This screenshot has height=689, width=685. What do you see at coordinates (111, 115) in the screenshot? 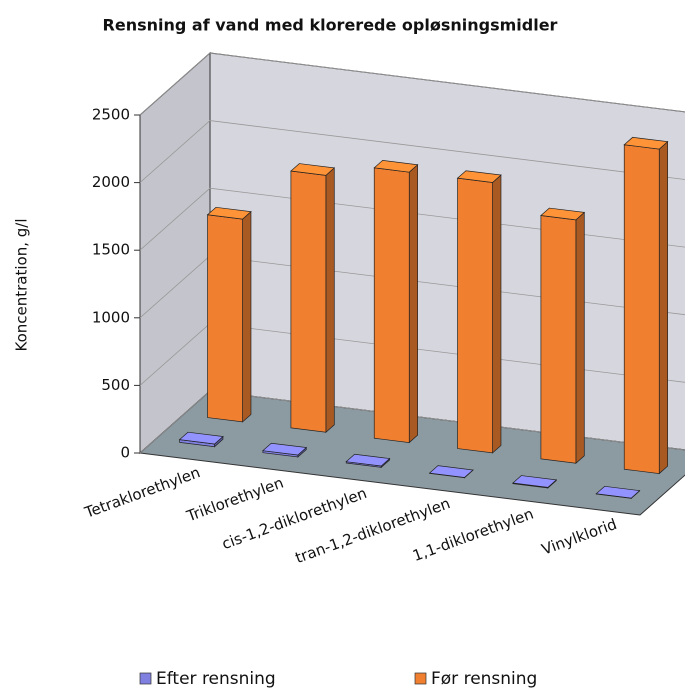
I see `y-tick-label: 2500` at bounding box center [111, 115].